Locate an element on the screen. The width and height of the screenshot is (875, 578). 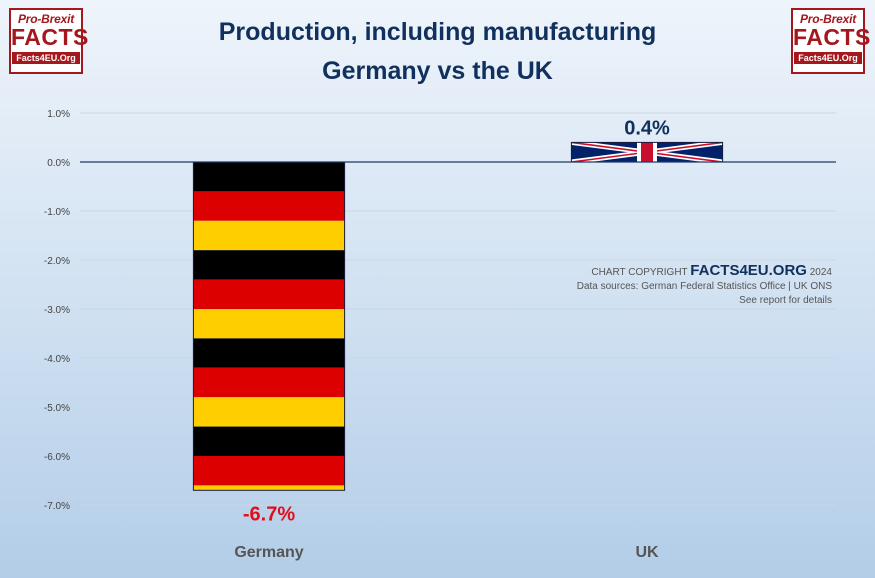
y-tick-label: -3.0% is located at coordinates (57, 310).